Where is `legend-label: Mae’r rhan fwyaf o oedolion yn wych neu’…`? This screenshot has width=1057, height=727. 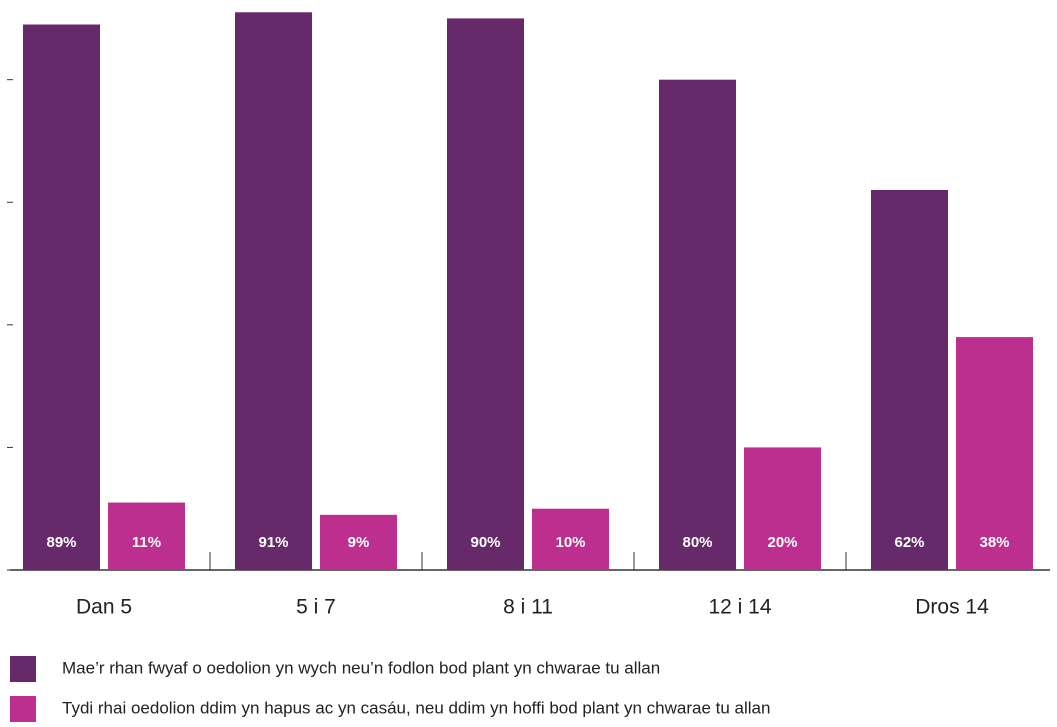 legend-label: Mae’r rhan fwyaf o oedolion yn wych neu’… is located at coordinates (361, 667).